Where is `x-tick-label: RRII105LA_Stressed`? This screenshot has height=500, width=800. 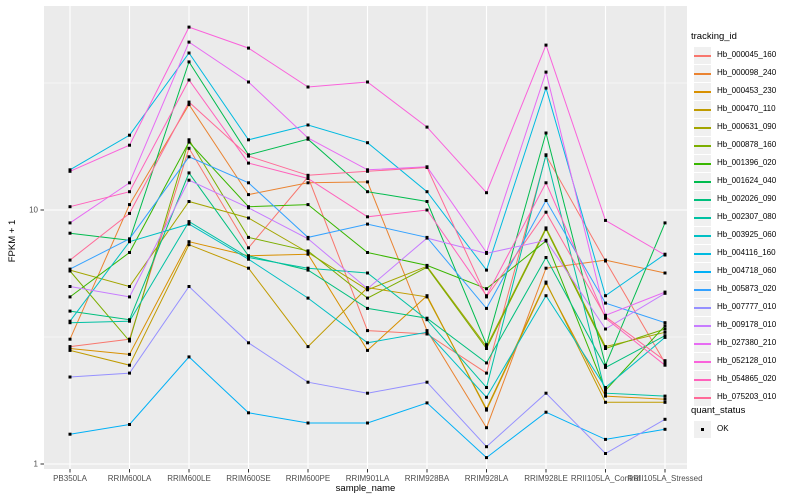 x-tick-label: RRII105LA_Stressed is located at coordinates (664, 478).